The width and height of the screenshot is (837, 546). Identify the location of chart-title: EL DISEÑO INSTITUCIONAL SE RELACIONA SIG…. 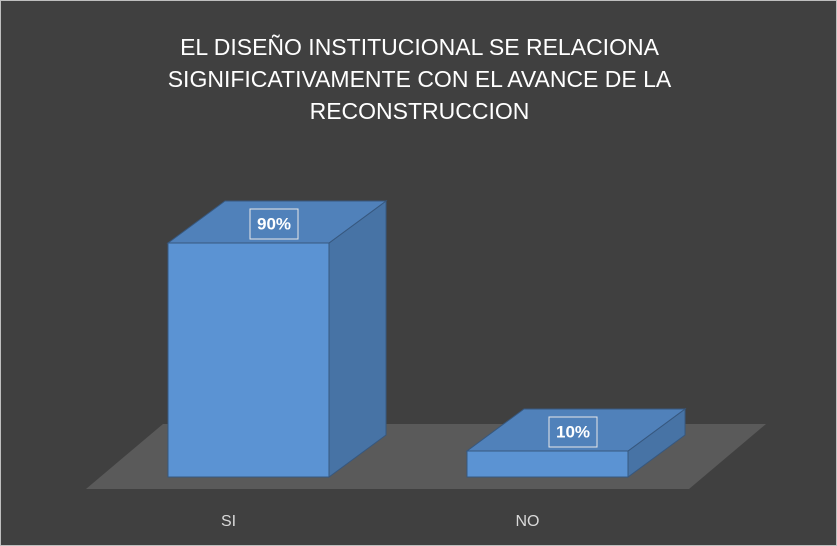
(419, 79).